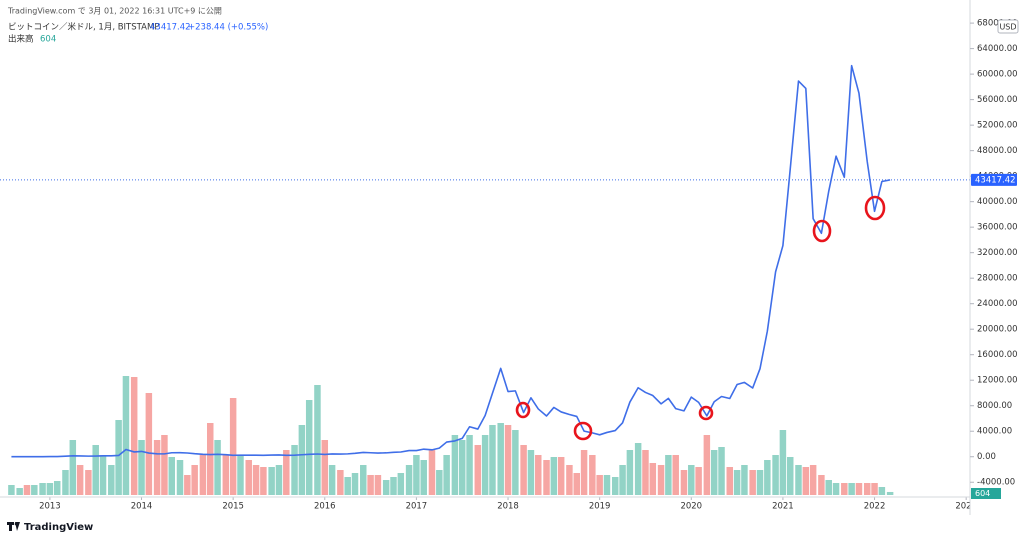  Describe the element at coordinates (994, 432) in the screenshot. I see `y-tick-label: 4000.00` at that location.